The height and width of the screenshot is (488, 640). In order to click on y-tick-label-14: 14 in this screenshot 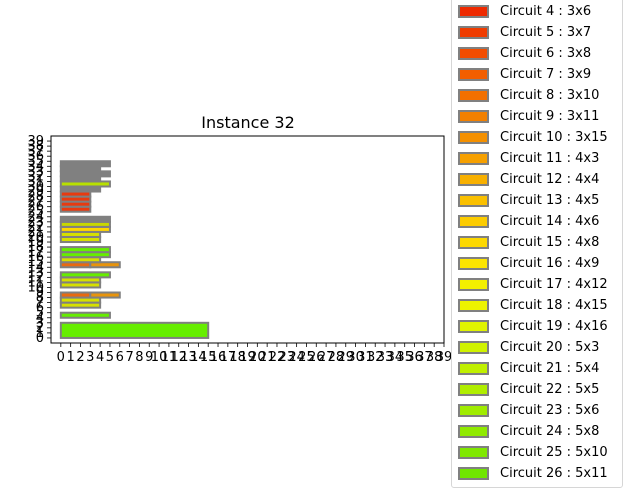, I will do `click(35, 267)`.